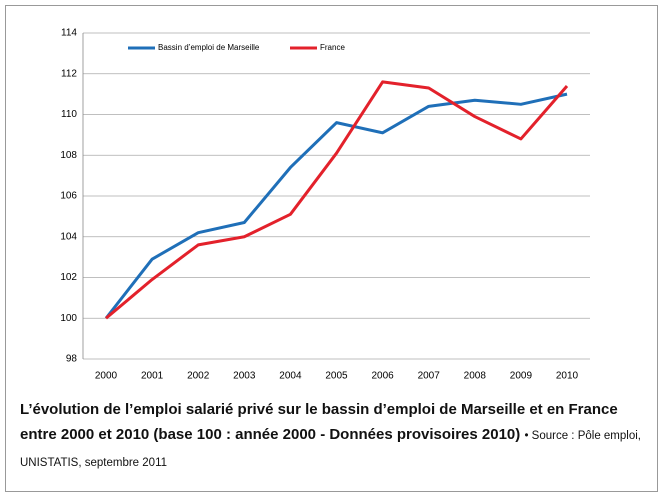 This screenshot has width=663, height=497. Describe the element at coordinates (69, 73) in the screenshot. I see `y-tick-label: 112` at that location.